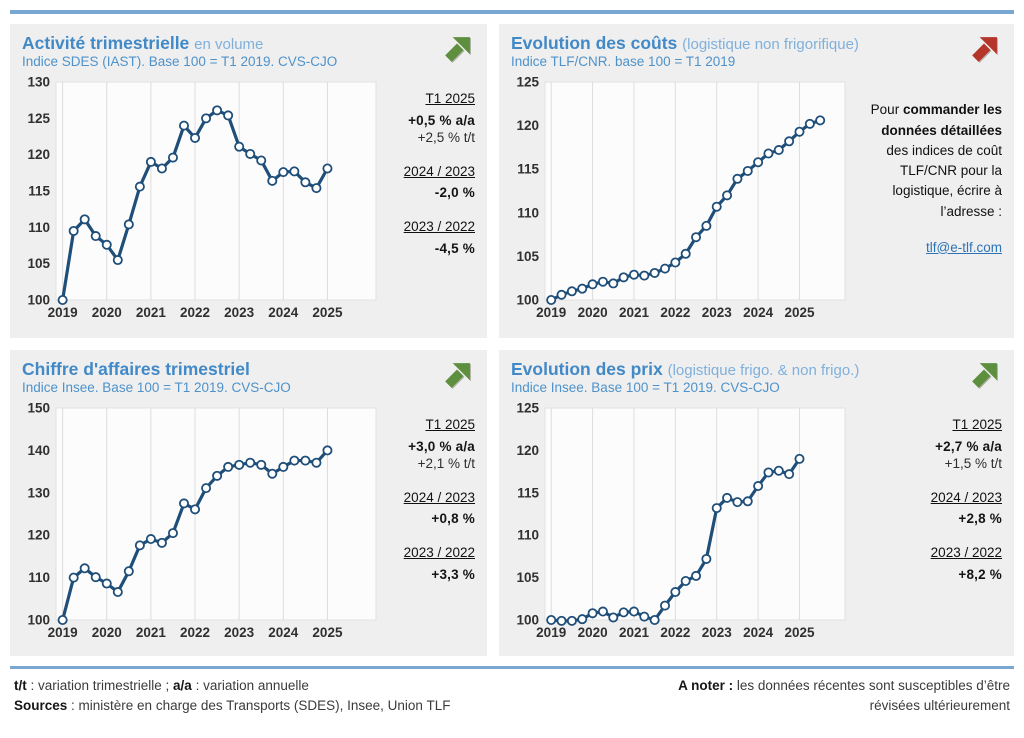 The image size is (1024, 738). Describe the element at coordinates (770, 44) in the screenshot. I see `panel-title-suffix: (logistique non frigorifique)` at that location.